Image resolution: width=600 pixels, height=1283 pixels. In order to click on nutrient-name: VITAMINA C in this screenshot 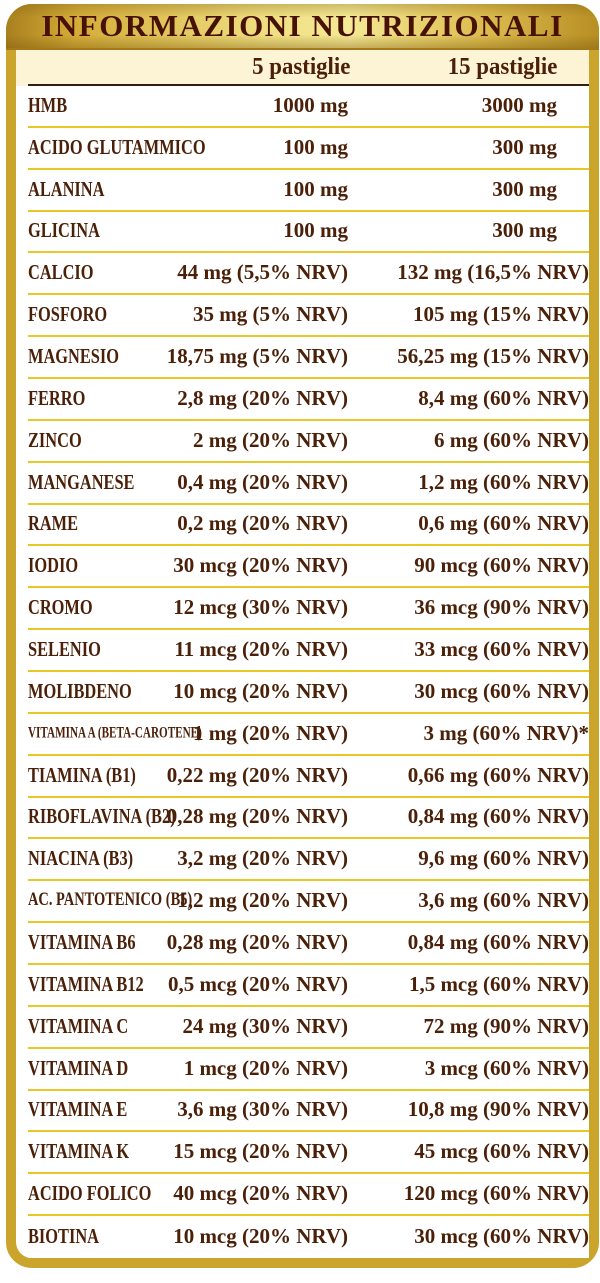, I will do `click(78, 1025)`.